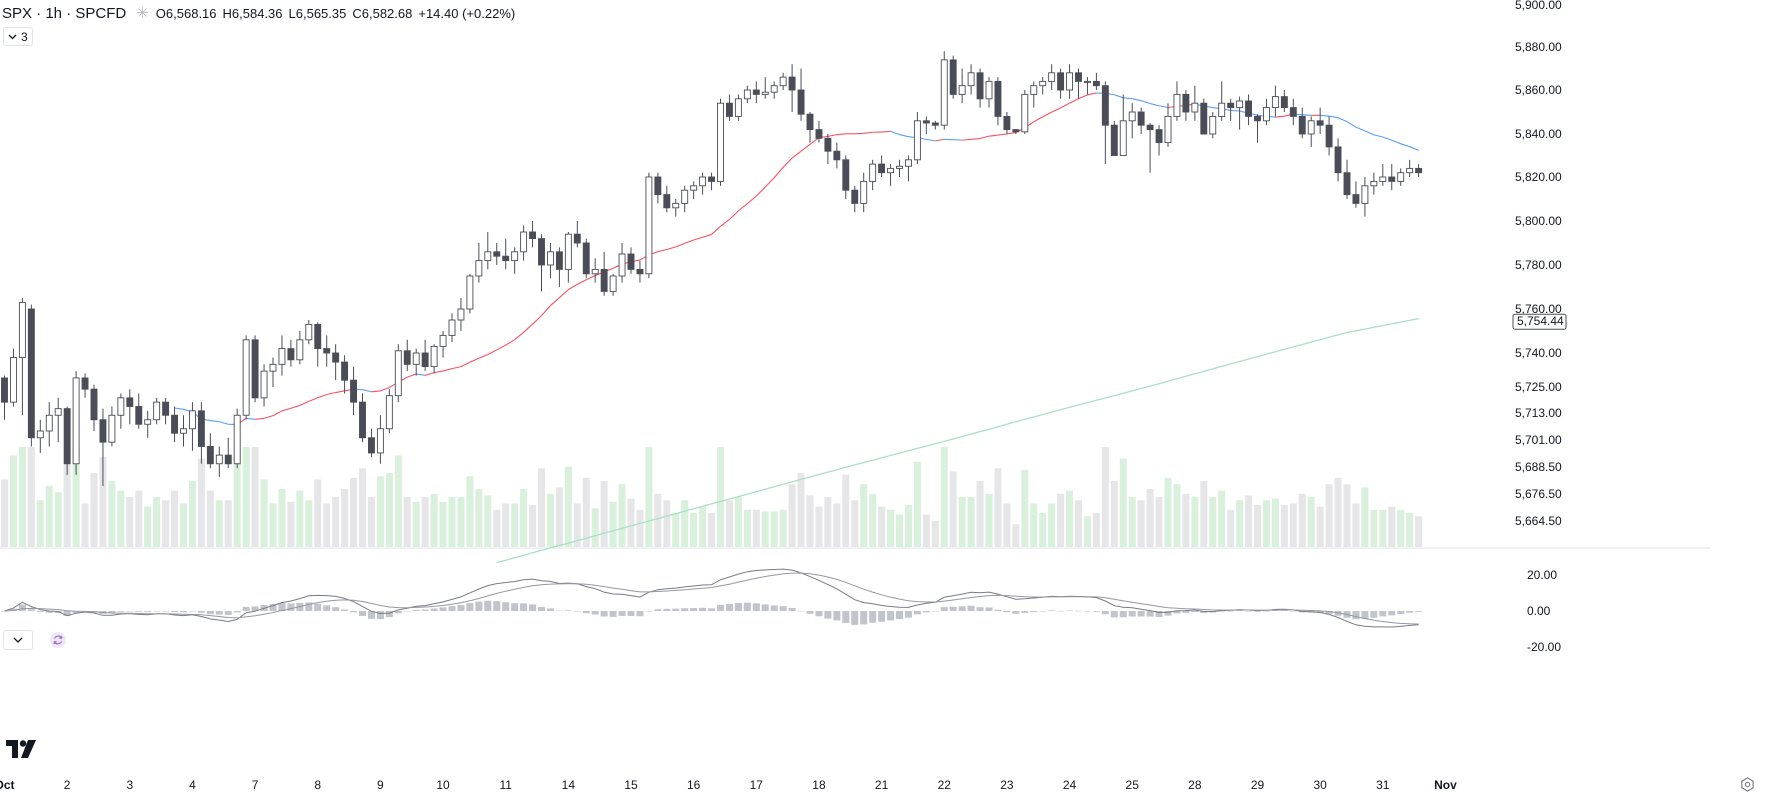 The image size is (1782, 797). Describe the element at coordinates (1538, 521) in the screenshot. I see `price-tick-label: 5,664.50` at that location.